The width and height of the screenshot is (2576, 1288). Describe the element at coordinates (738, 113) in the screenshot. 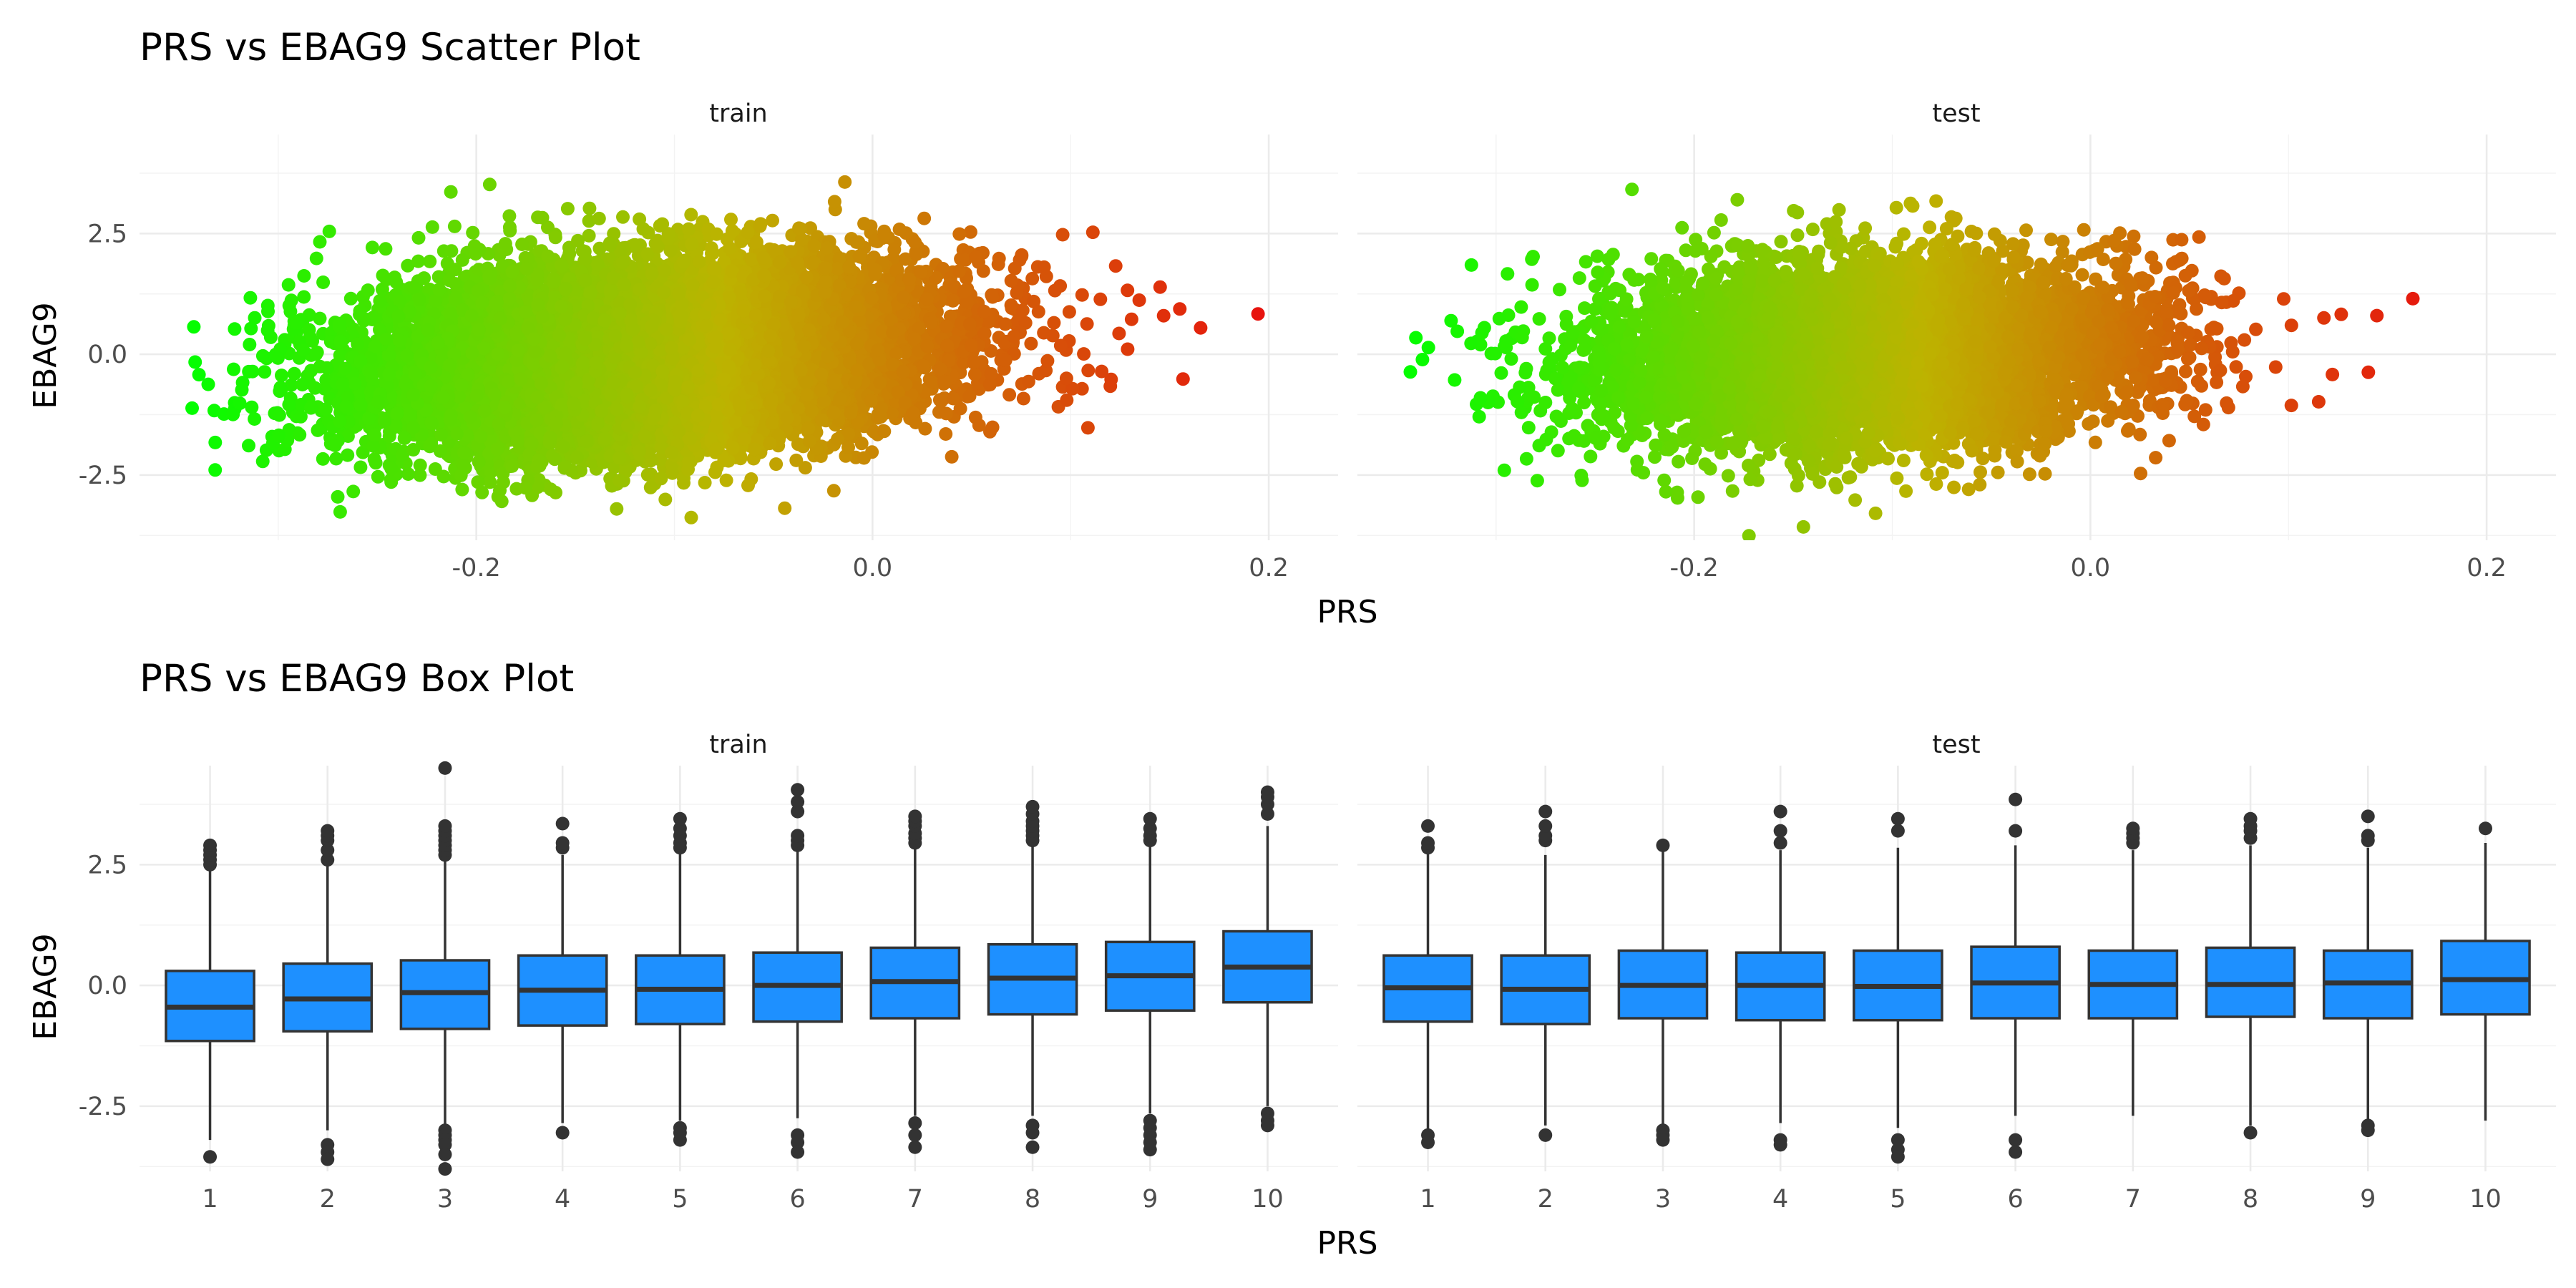

I see `scatter-strip-train: train` at that location.